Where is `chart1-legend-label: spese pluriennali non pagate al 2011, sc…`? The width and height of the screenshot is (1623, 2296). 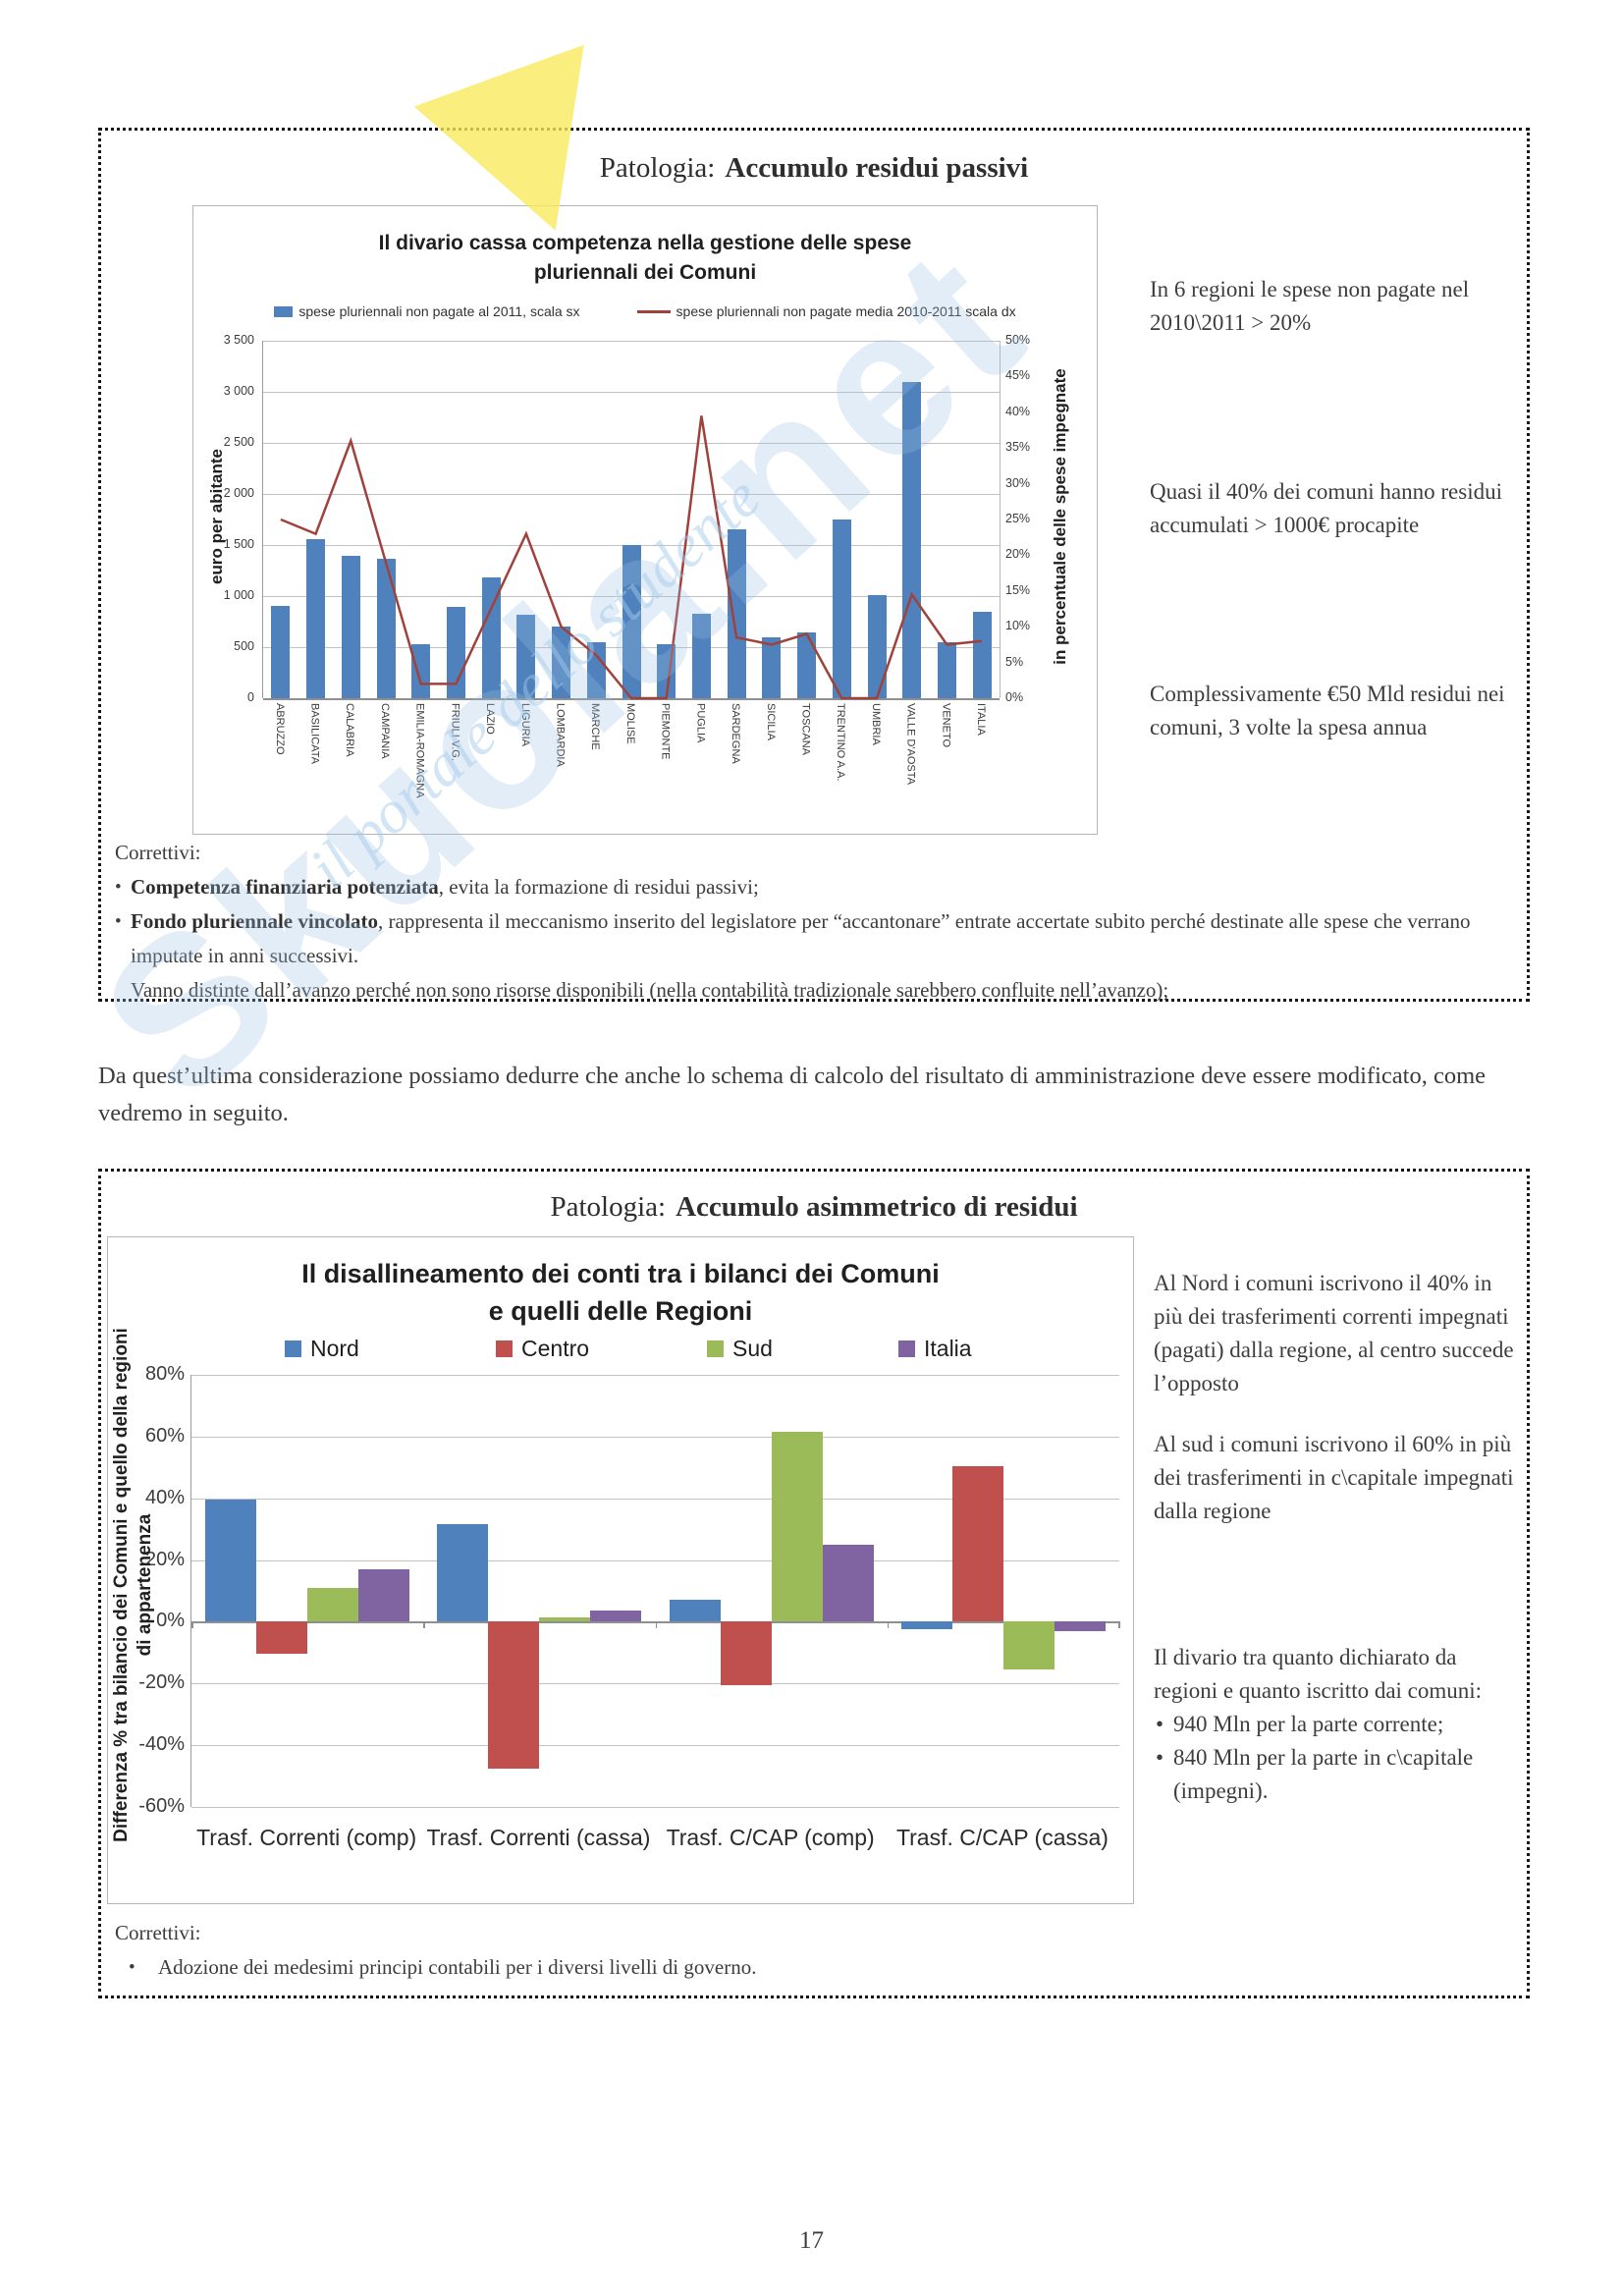 chart1-legend-label: spese pluriennali non pagate al 2011, sc… is located at coordinates (439, 311).